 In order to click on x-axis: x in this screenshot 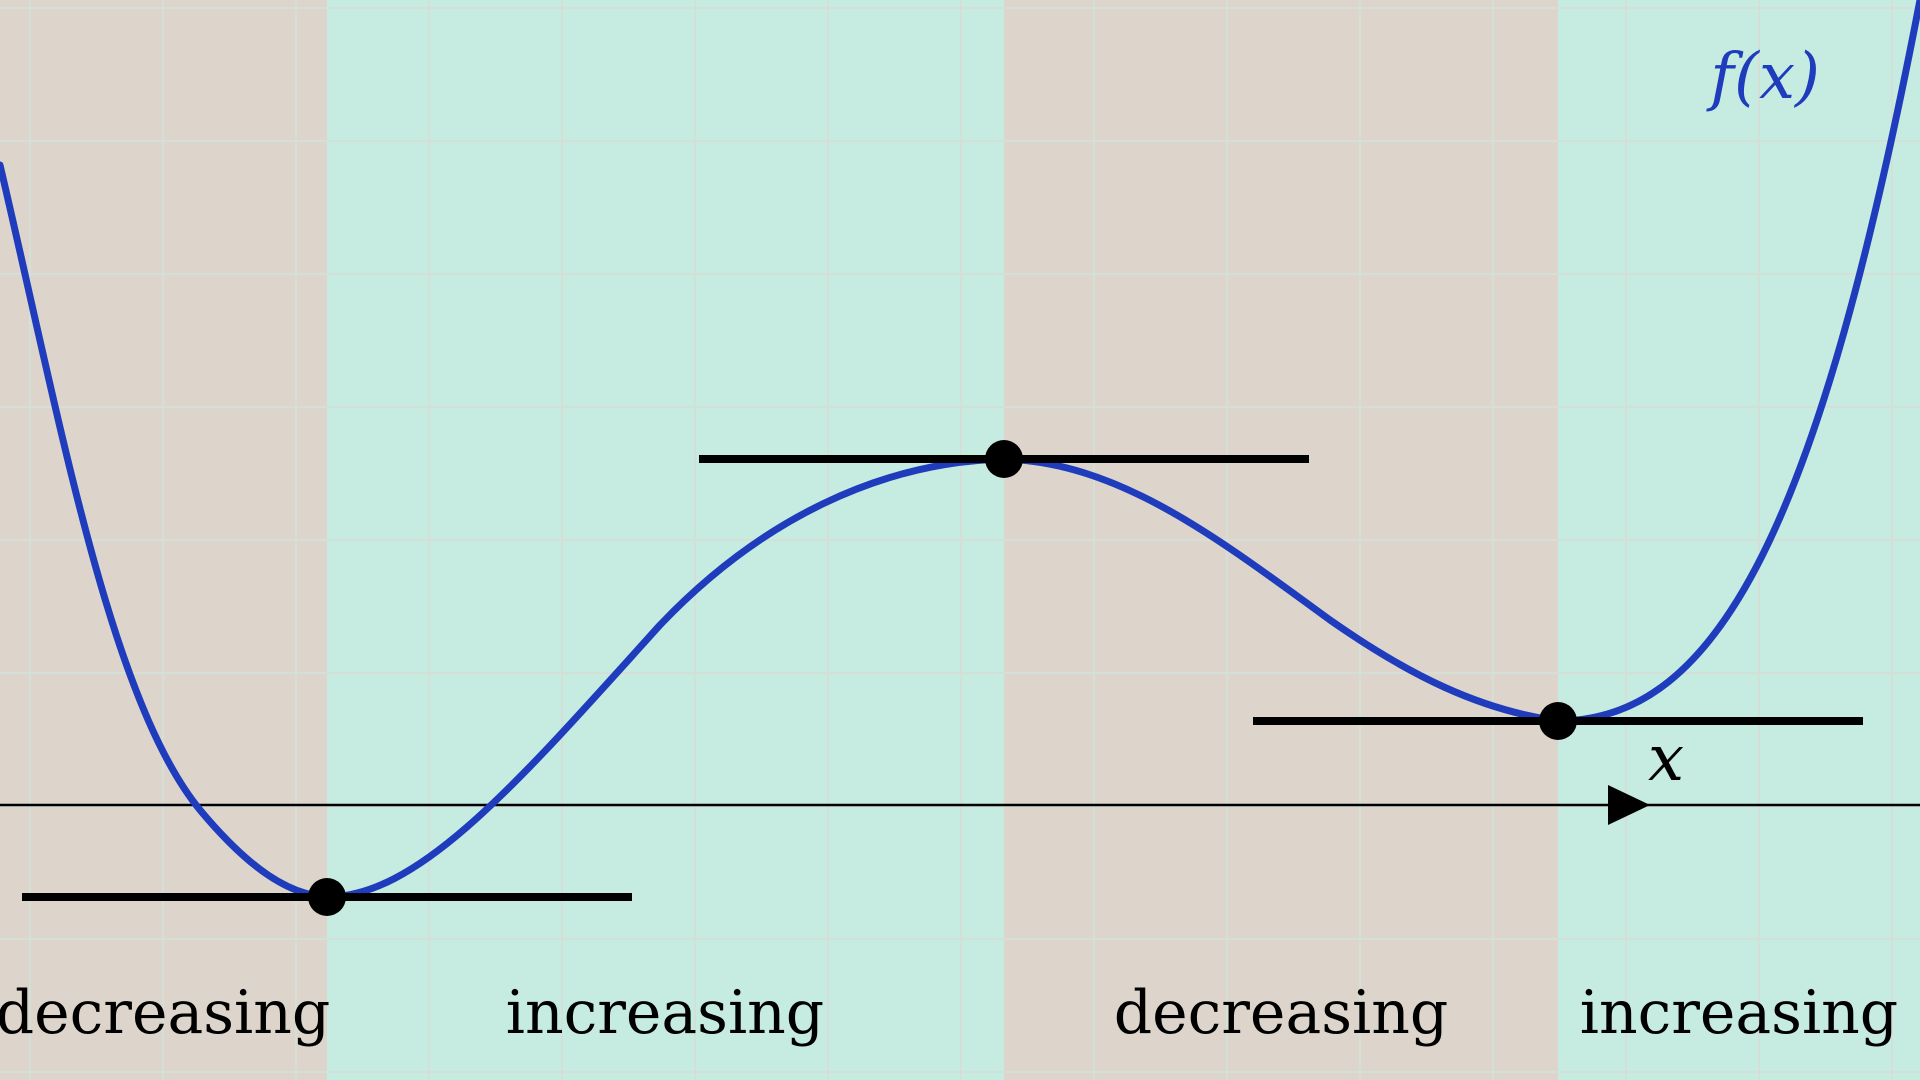, I will do `click(960, 773)`.